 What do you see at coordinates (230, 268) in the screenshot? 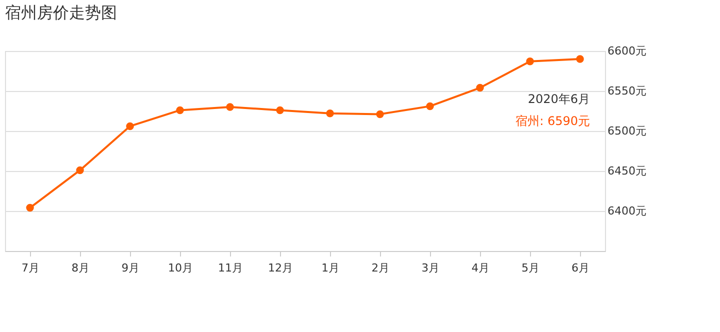
I see `x-tick-label: 11月` at bounding box center [230, 268].